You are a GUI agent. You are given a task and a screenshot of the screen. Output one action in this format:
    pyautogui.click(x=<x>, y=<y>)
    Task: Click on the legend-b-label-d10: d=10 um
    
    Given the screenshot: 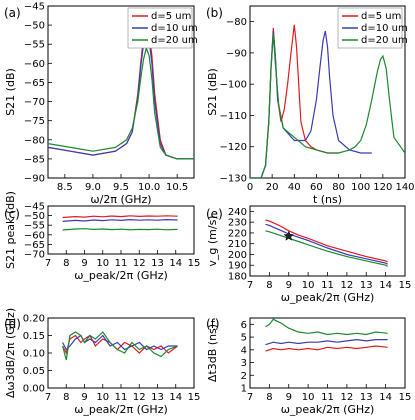 What is the action you would take?
    pyautogui.click(x=384, y=28)
    